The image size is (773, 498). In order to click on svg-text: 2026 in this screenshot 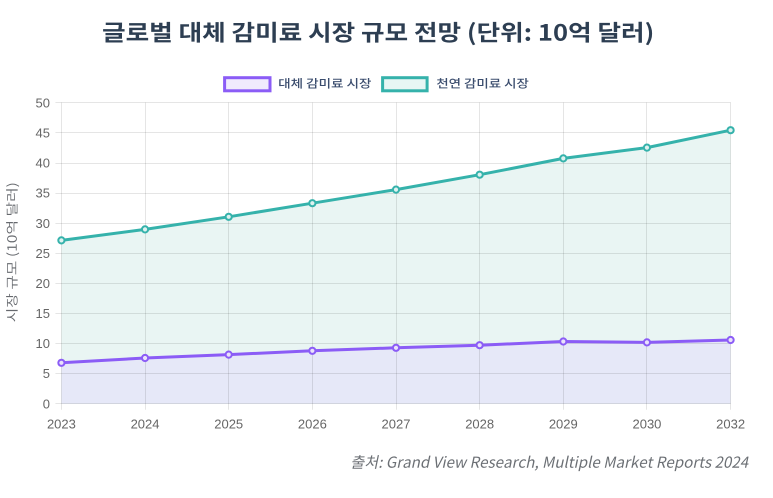, I will do `click(312, 424)`.